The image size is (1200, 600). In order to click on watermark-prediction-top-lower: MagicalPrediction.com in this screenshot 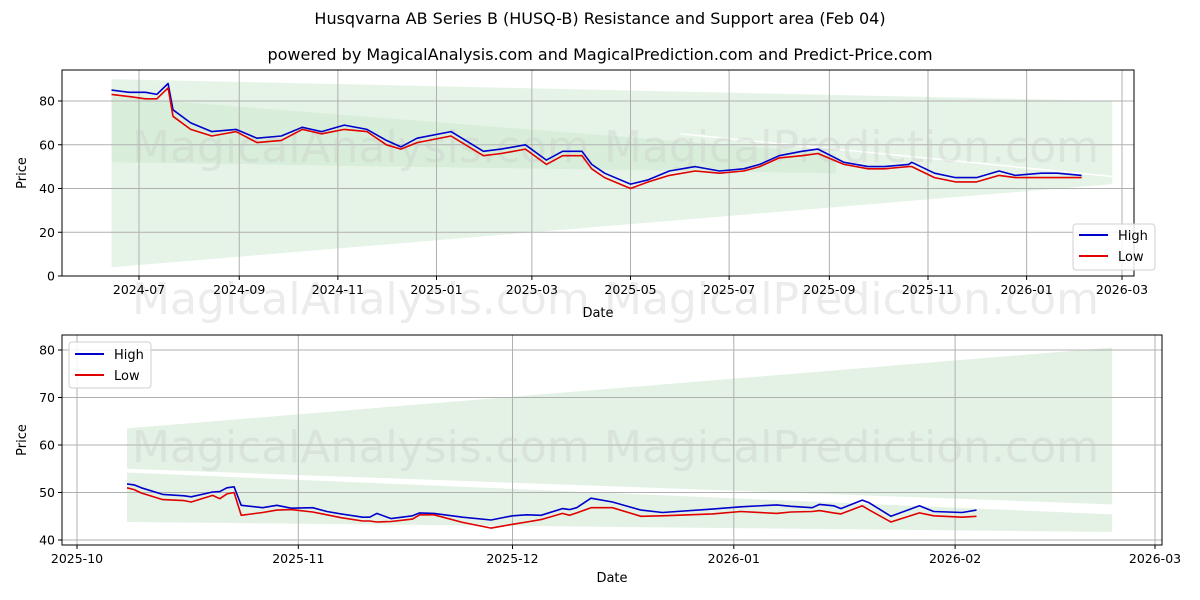, I will do `click(851, 299)`.